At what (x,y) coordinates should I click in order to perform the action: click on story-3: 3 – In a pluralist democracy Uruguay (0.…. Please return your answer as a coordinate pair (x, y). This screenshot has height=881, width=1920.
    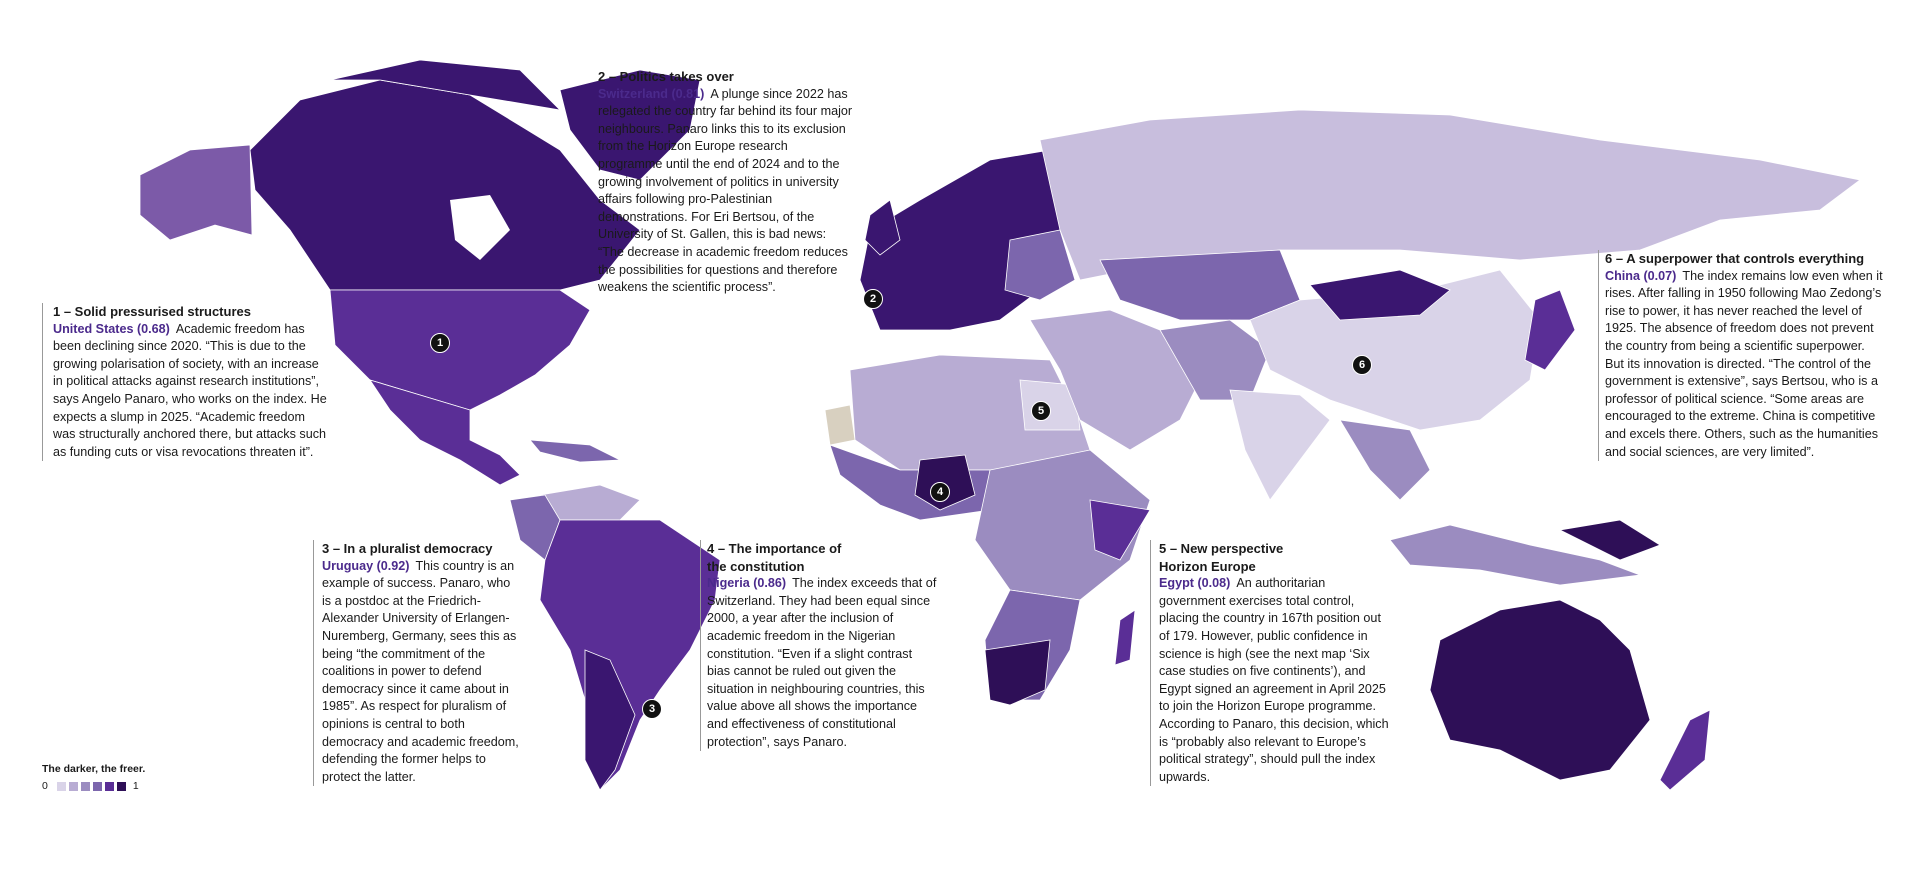
    Looking at the image, I should click on (417, 663).